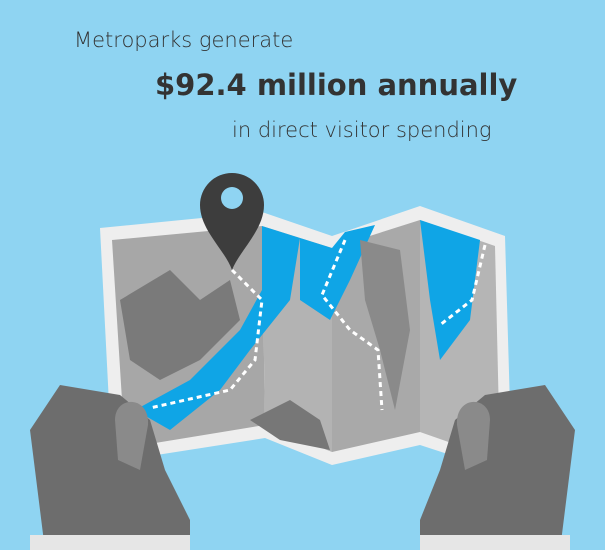  I want to click on right-thumb, so click(473, 435).